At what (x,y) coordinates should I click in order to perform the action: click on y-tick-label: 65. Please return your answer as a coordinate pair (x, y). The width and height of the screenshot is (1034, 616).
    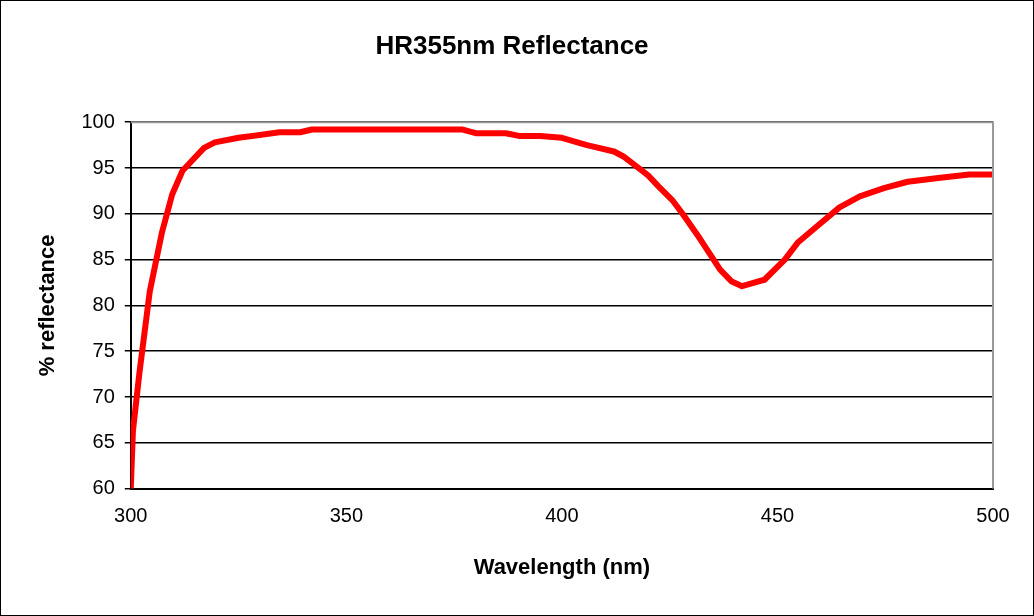
    Looking at the image, I should click on (103, 441).